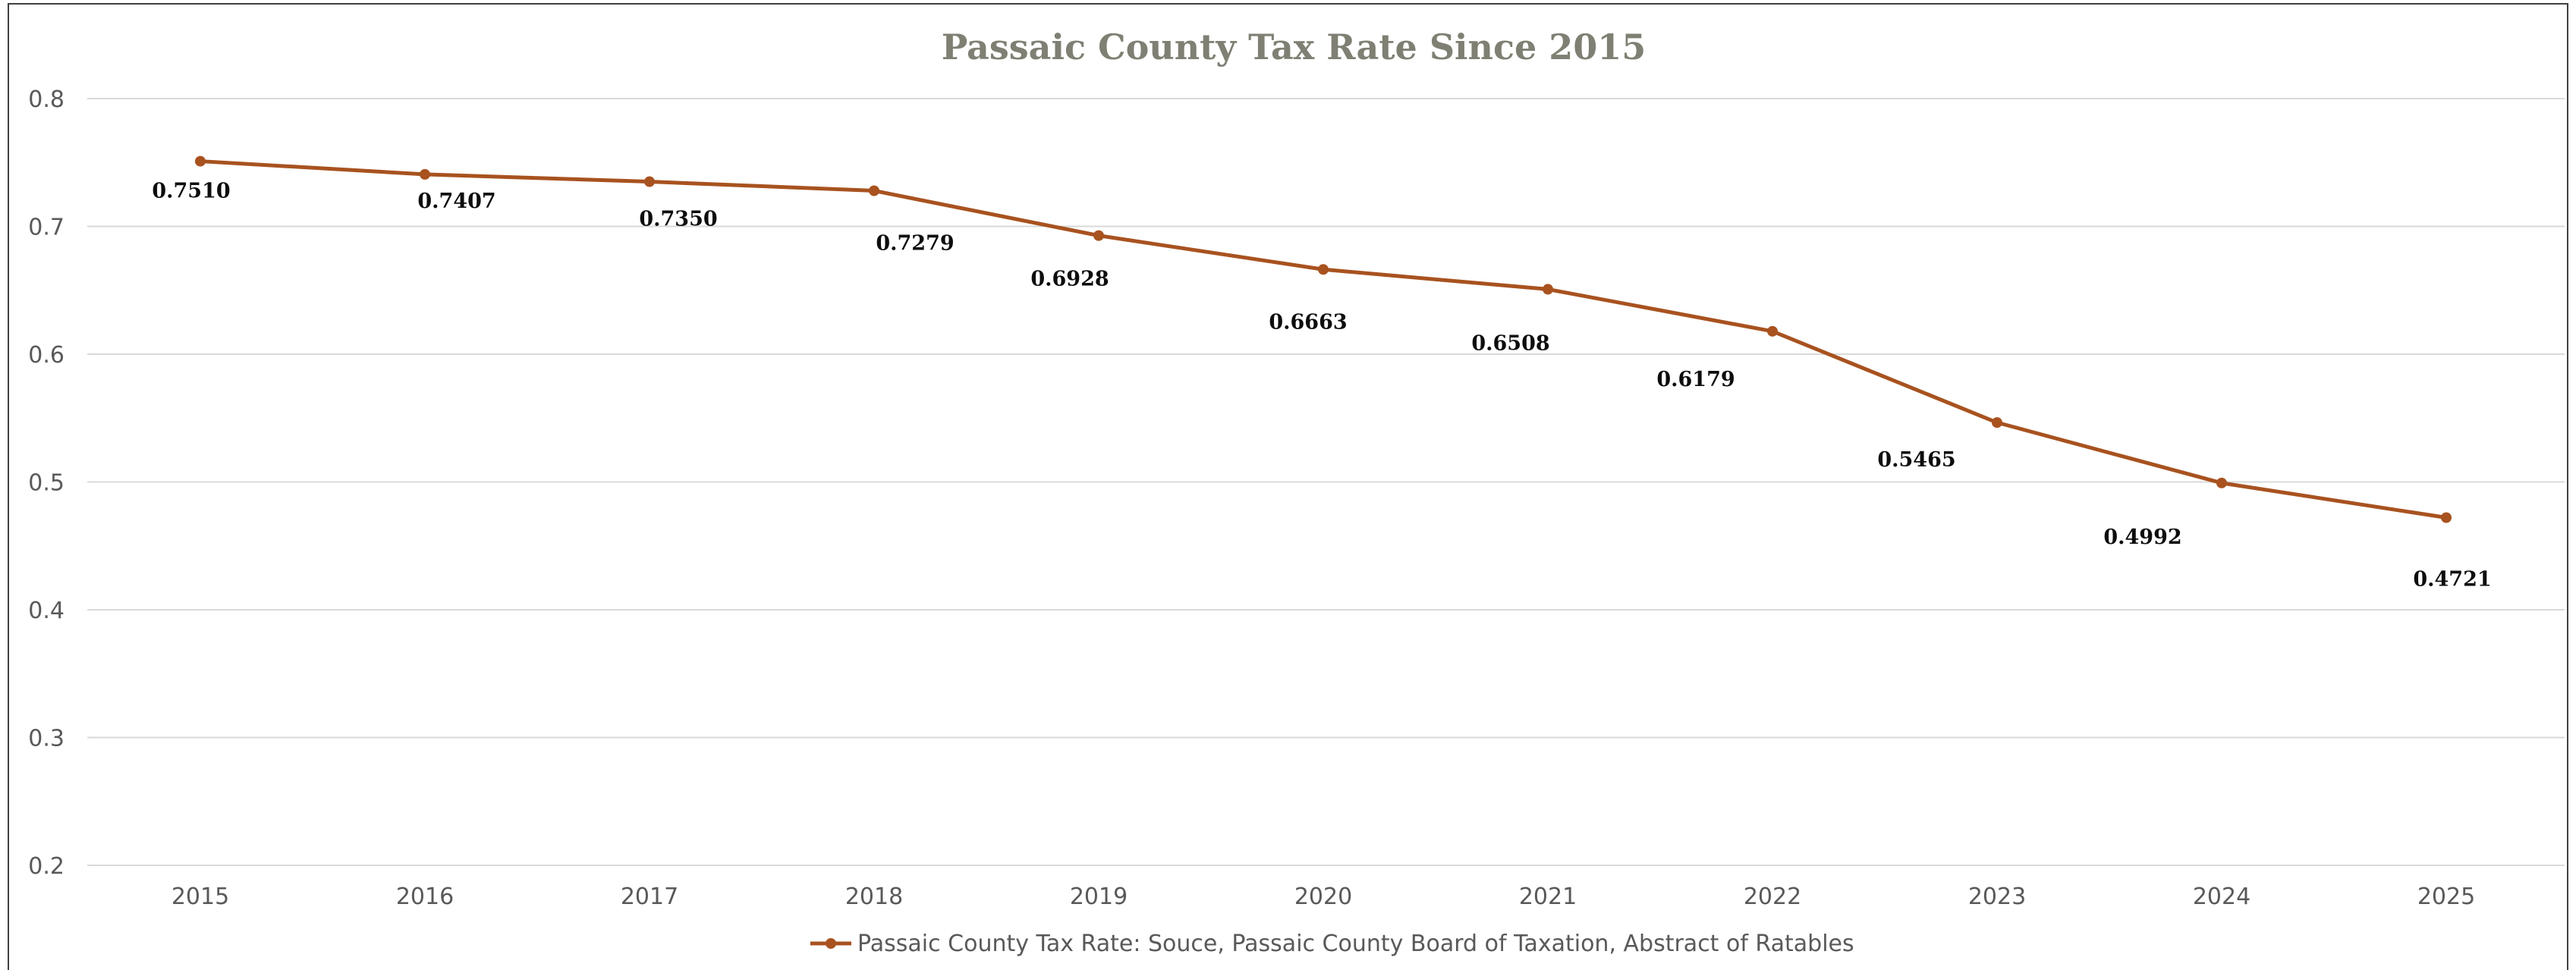  What do you see at coordinates (649, 897) in the screenshot?
I see `x-tick-label: 2017` at bounding box center [649, 897].